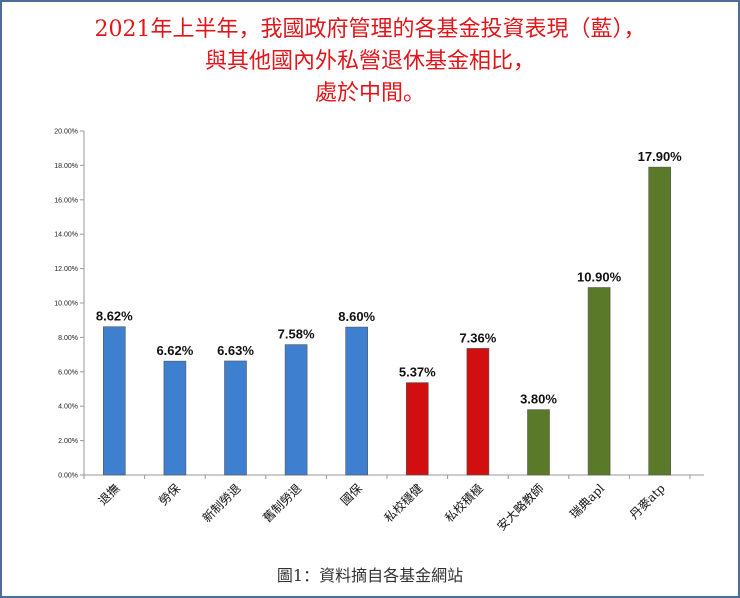 The width and height of the screenshot is (740, 598). What do you see at coordinates (477, 337) in the screenshot?
I see `data-label: 7.36%` at bounding box center [477, 337].